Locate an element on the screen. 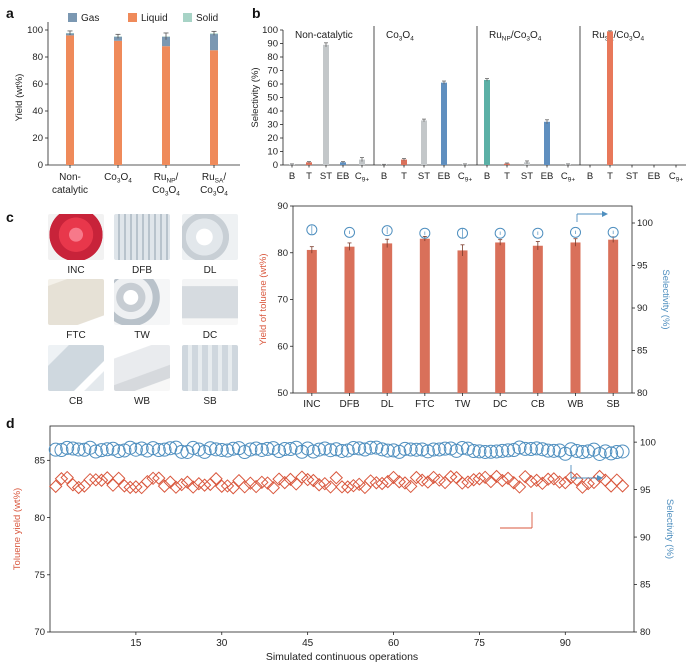 The width and height of the screenshot is (696, 665). y-axis-title: Yield (wt%) is located at coordinates (19, 98).